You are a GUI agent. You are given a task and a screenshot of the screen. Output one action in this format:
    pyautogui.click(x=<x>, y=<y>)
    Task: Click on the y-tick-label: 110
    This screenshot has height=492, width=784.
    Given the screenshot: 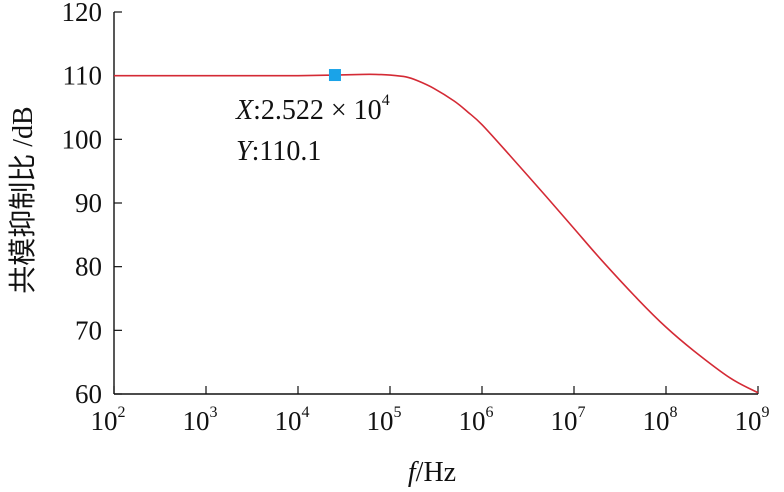 What is the action you would take?
    pyautogui.click(x=83, y=76)
    